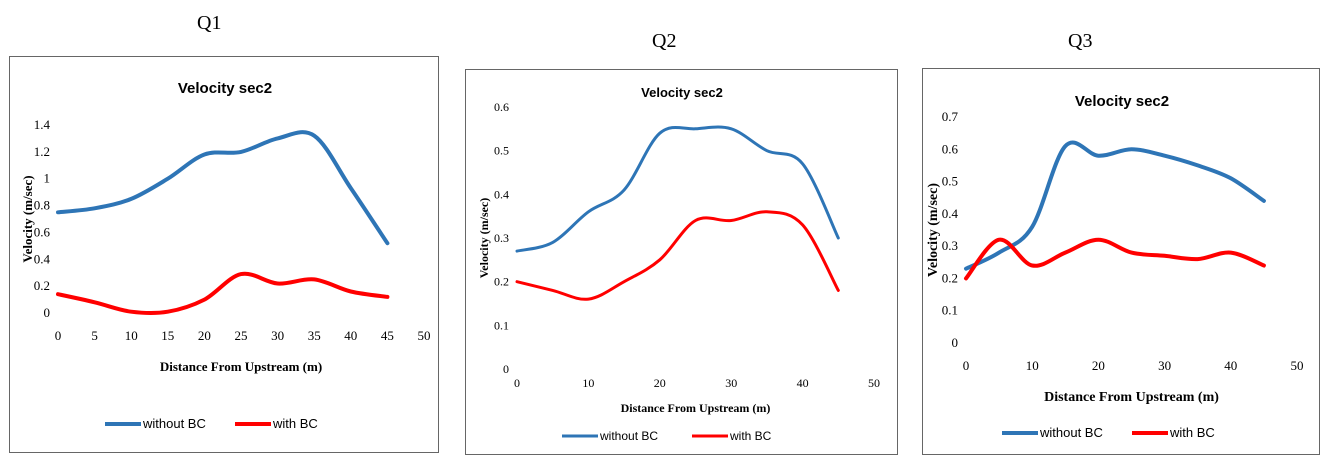  What do you see at coordinates (241, 366) in the screenshot?
I see `chart1-x-axis-label: Distance From Upstream (m)` at bounding box center [241, 366].